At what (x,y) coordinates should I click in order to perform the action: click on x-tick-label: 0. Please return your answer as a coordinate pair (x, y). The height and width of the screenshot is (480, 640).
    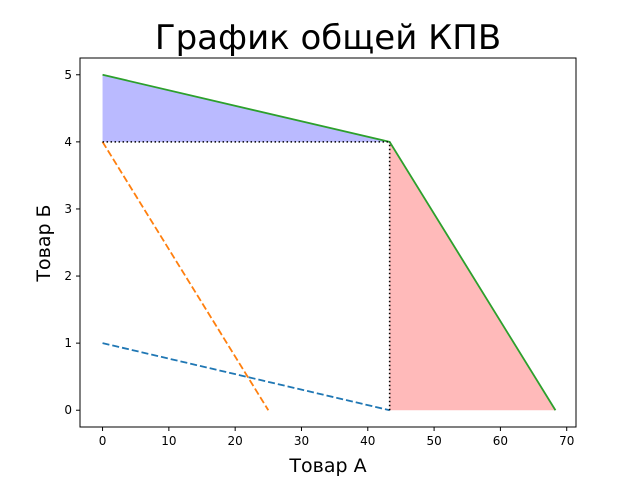
    Looking at the image, I should click on (103, 441).